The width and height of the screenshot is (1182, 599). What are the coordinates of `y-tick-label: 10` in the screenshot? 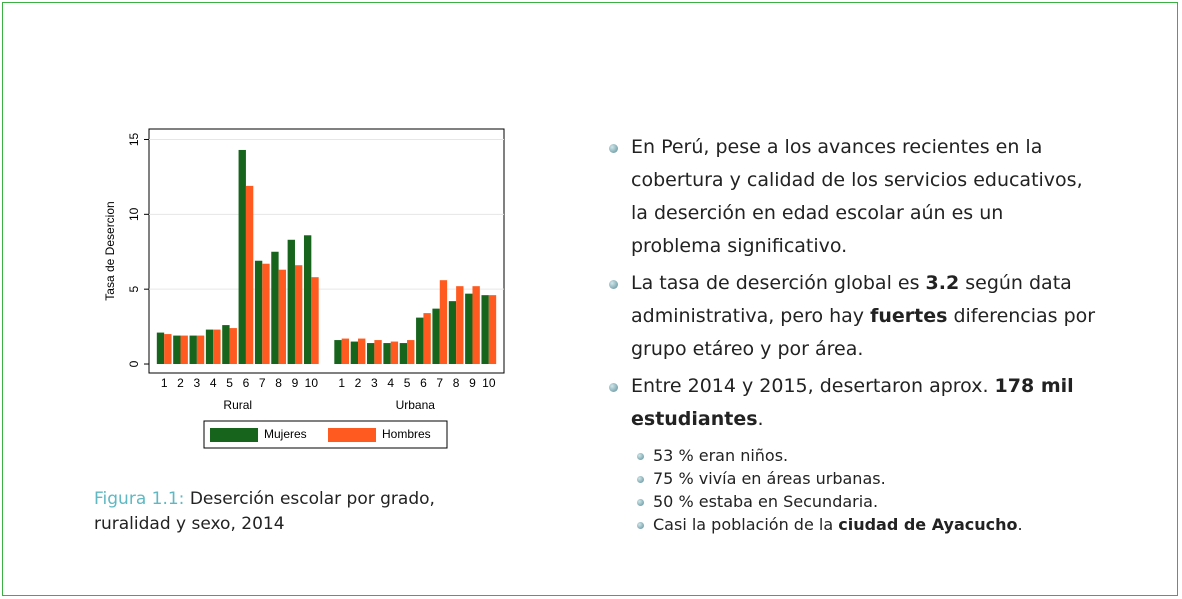 It's located at (134, 214).